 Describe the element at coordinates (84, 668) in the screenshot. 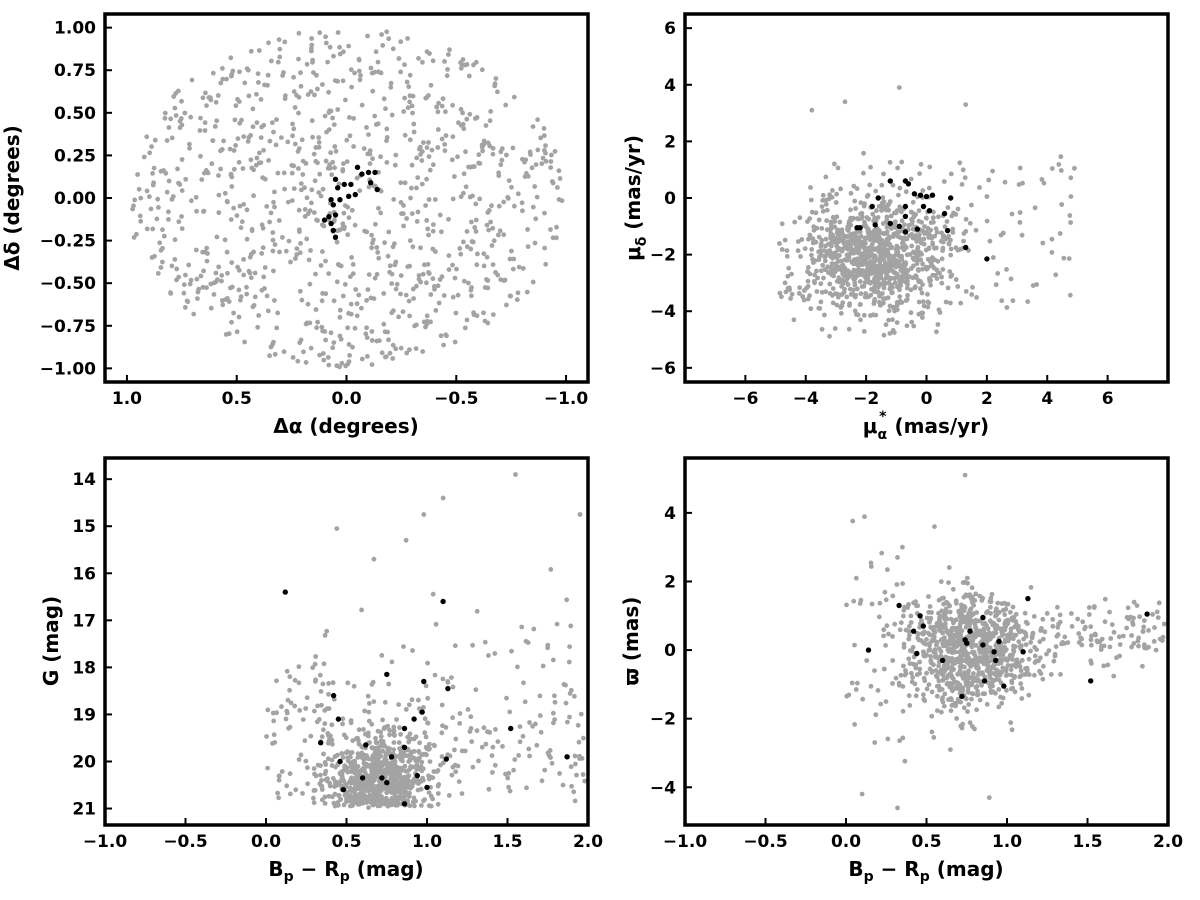

I see `cmd-y-tick-label-4: 18` at that location.